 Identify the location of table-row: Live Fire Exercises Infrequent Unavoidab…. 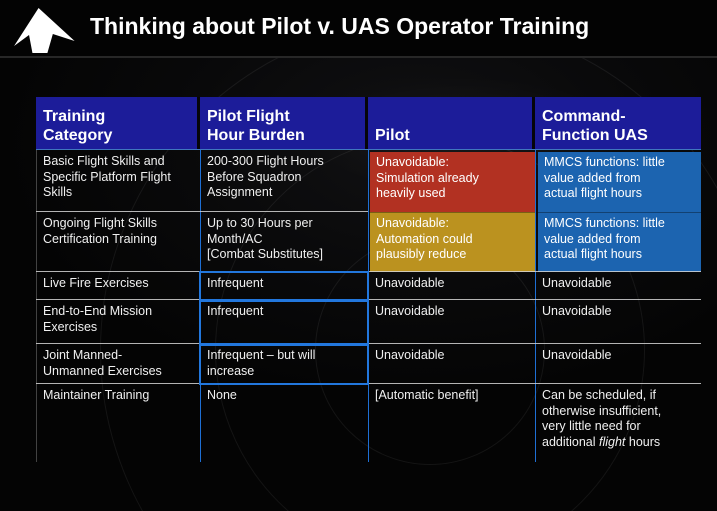
(368, 286).